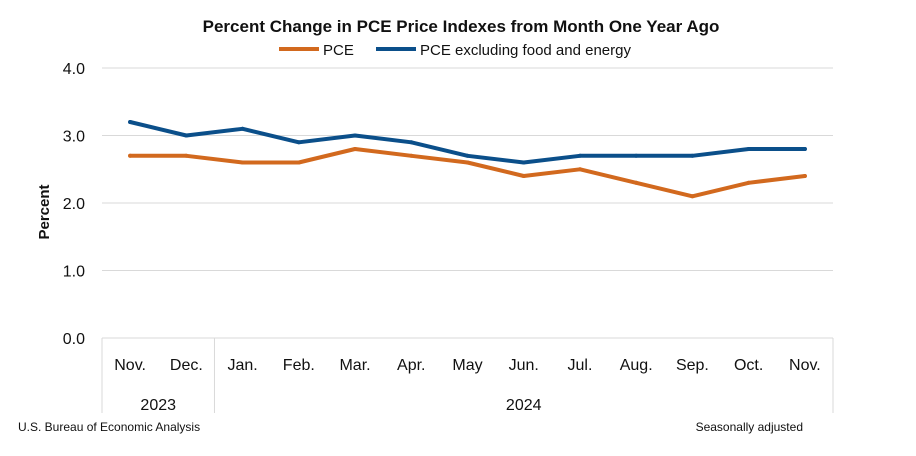  I want to click on x-tick-label: Jun., so click(524, 365).